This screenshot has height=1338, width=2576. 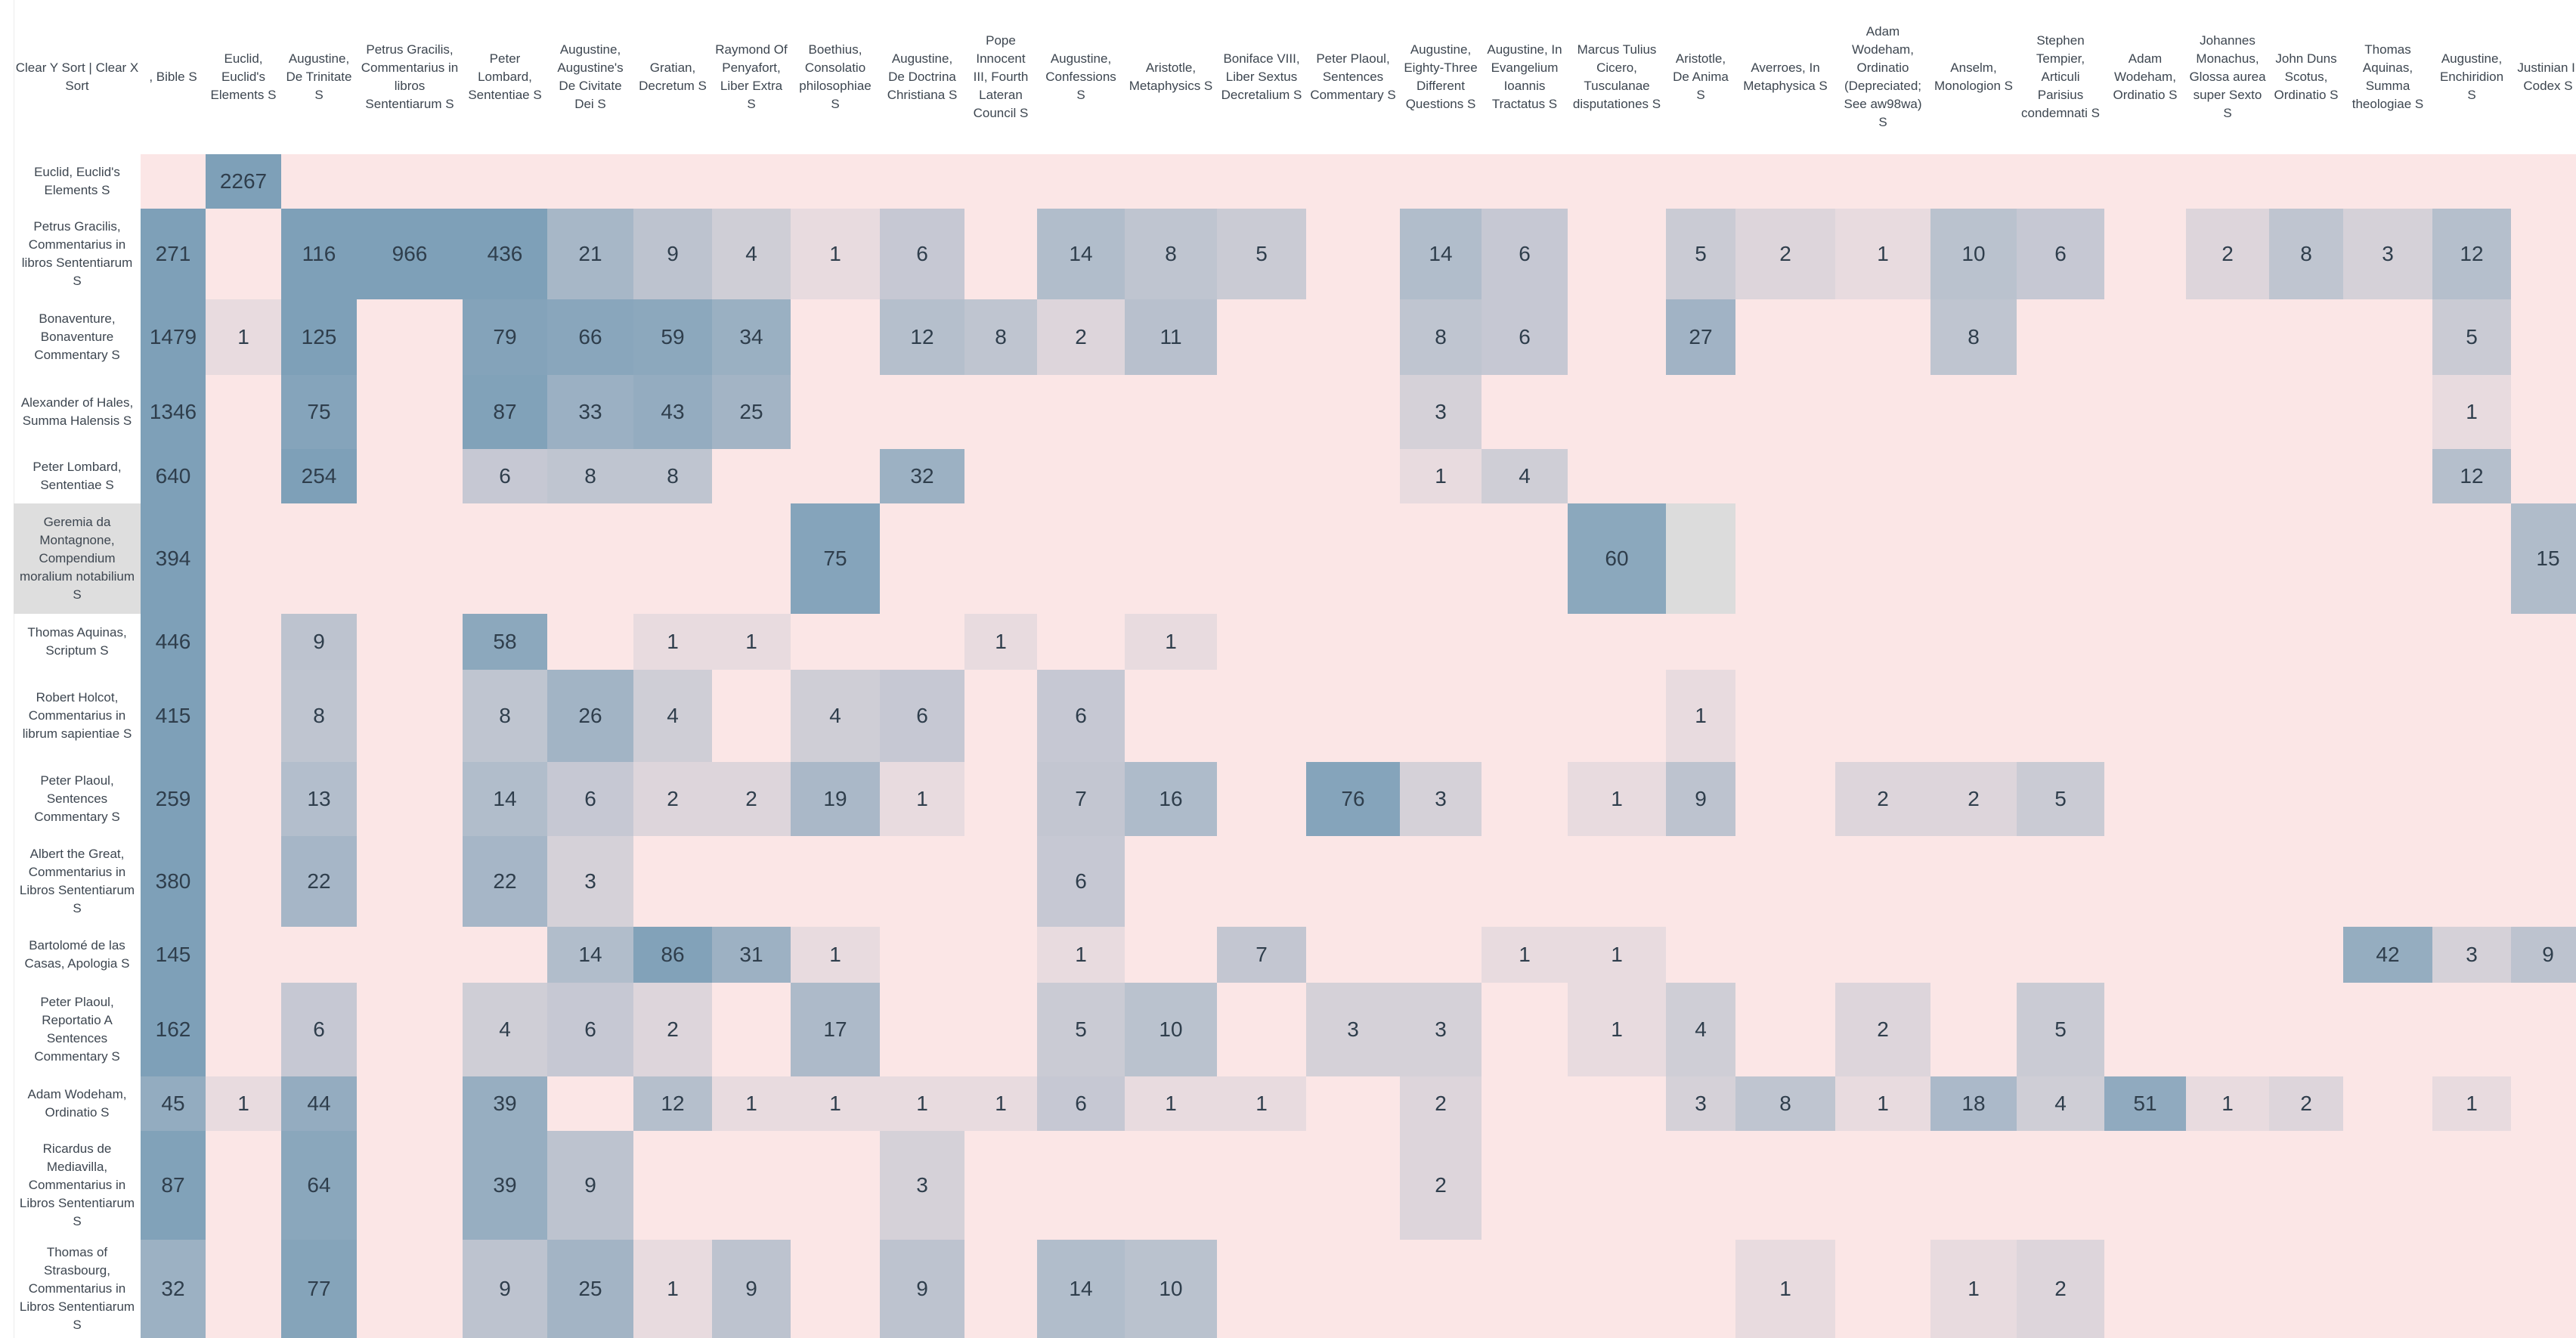 What do you see at coordinates (243, 181) in the screenshot?
I see `matrix-cell: 2267` at bounding box center [243, 181].